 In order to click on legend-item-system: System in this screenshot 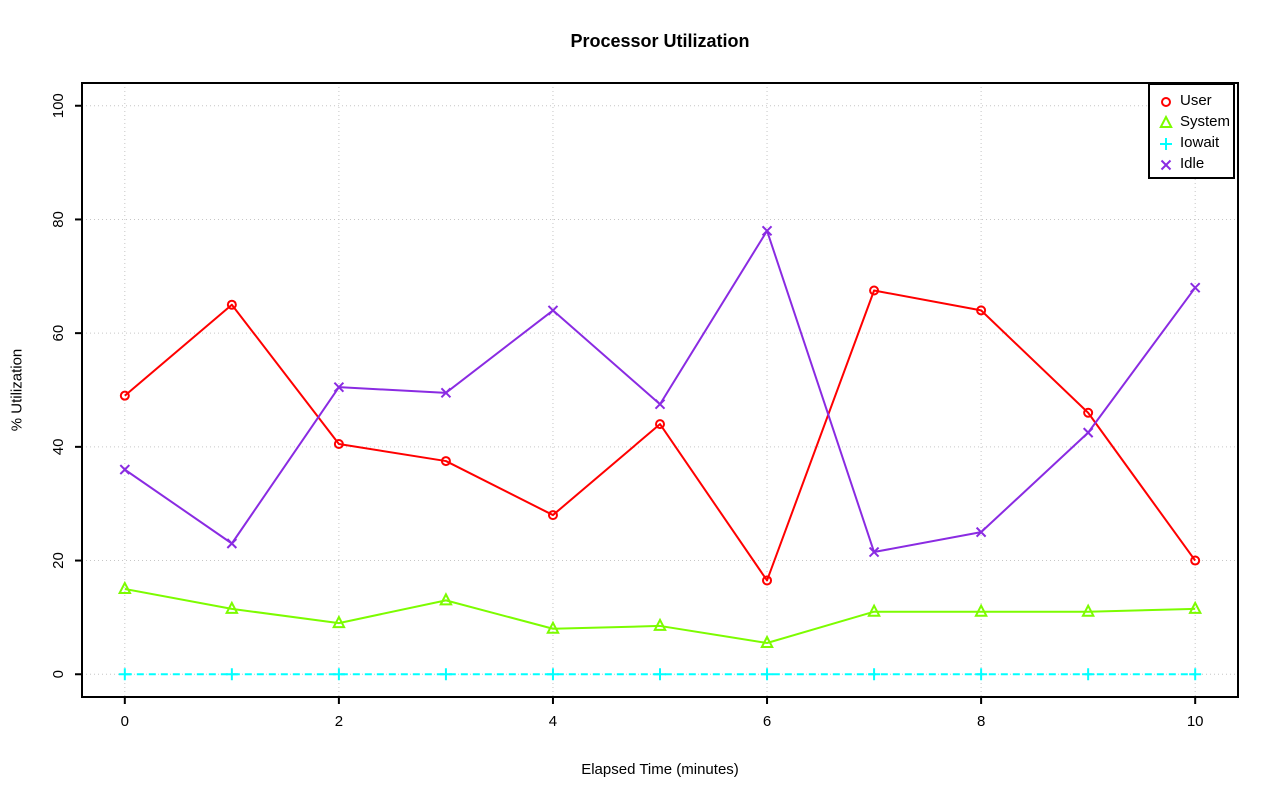, I will do `click(1191, 121)`.